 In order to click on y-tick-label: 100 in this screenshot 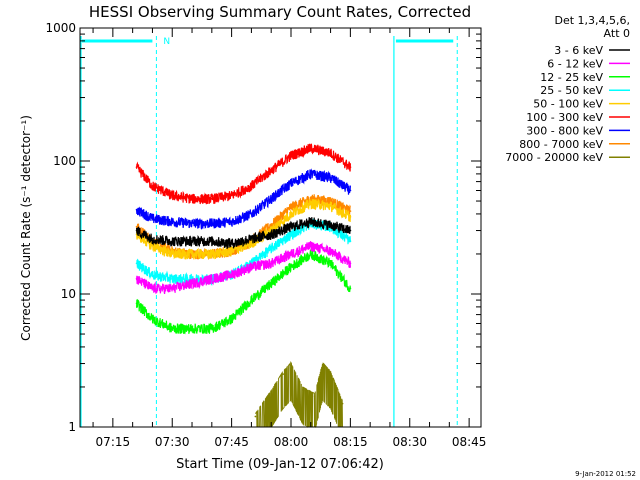, I will do `click(64, 161)`.